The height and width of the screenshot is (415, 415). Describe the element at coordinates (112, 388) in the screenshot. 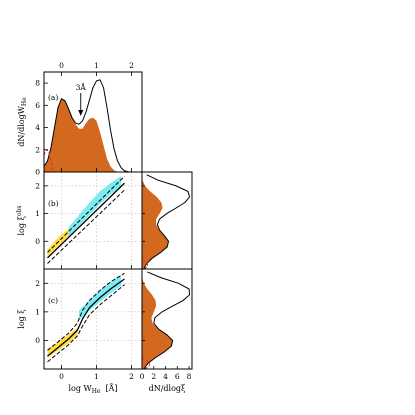

I see `x-axis-label-unit: [Å]` at that location.